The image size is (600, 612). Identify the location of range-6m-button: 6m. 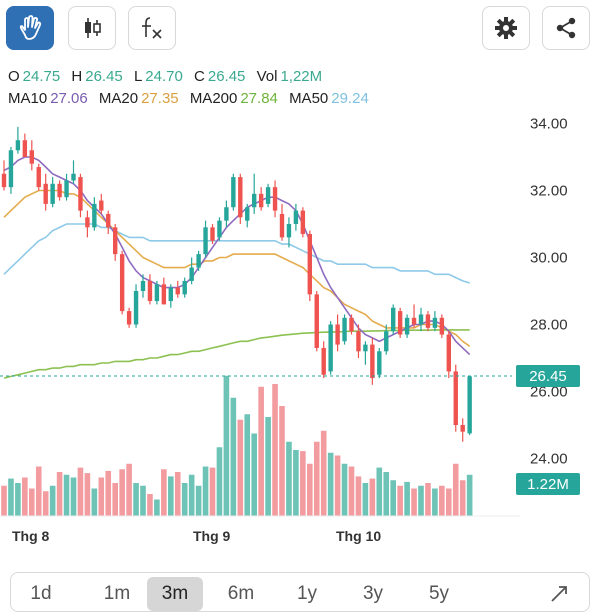
(241, 593).